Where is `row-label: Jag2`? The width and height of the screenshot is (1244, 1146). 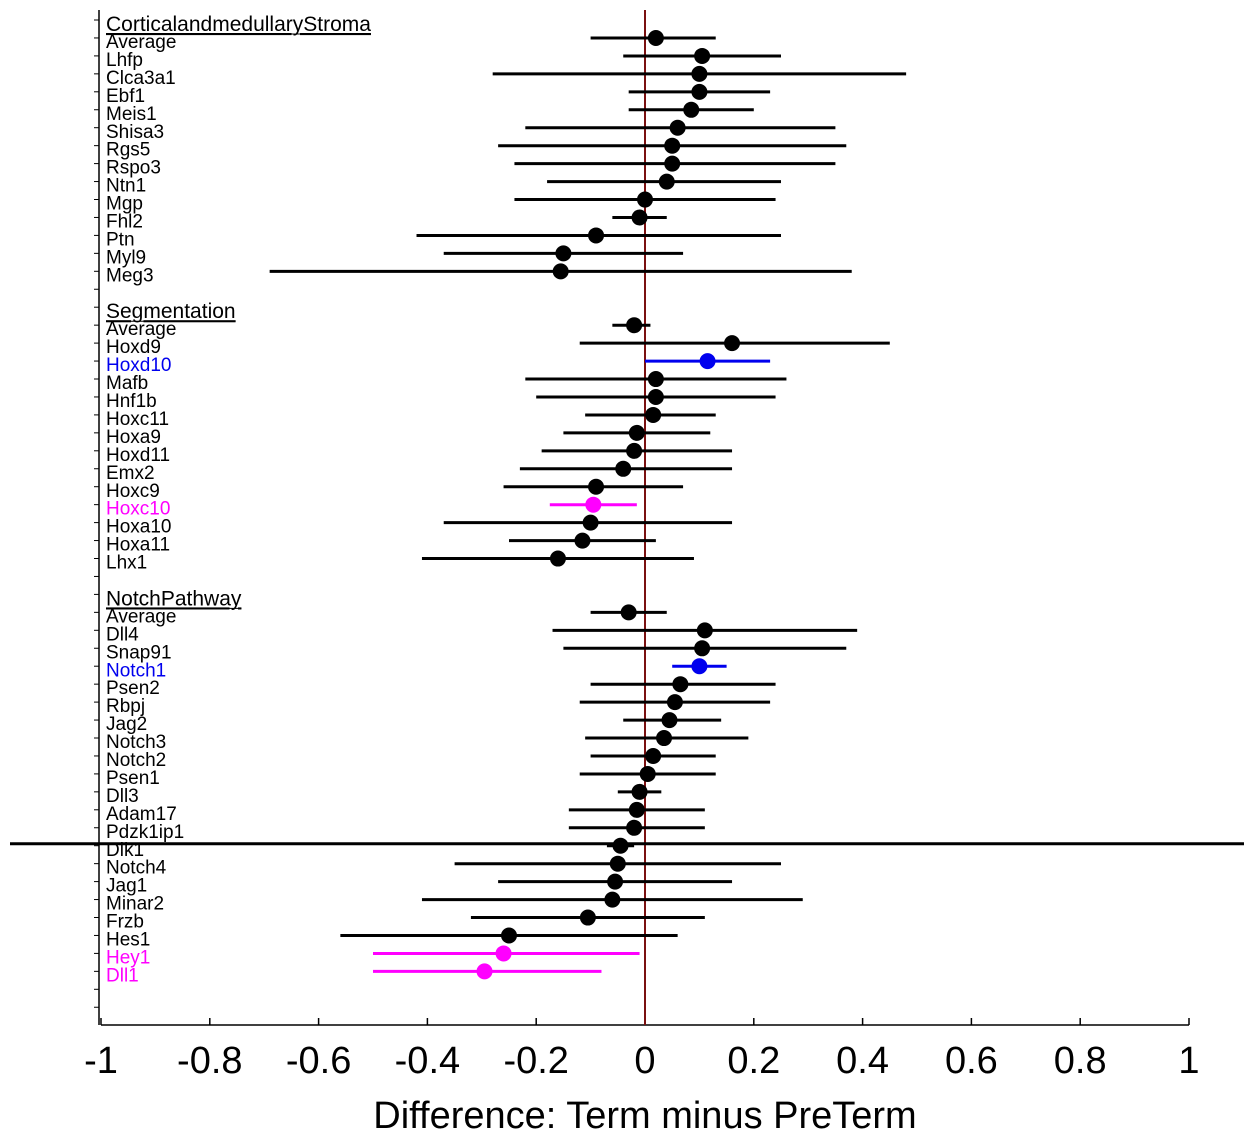
row-label: Jag2 is located at coordinates (126, 724).